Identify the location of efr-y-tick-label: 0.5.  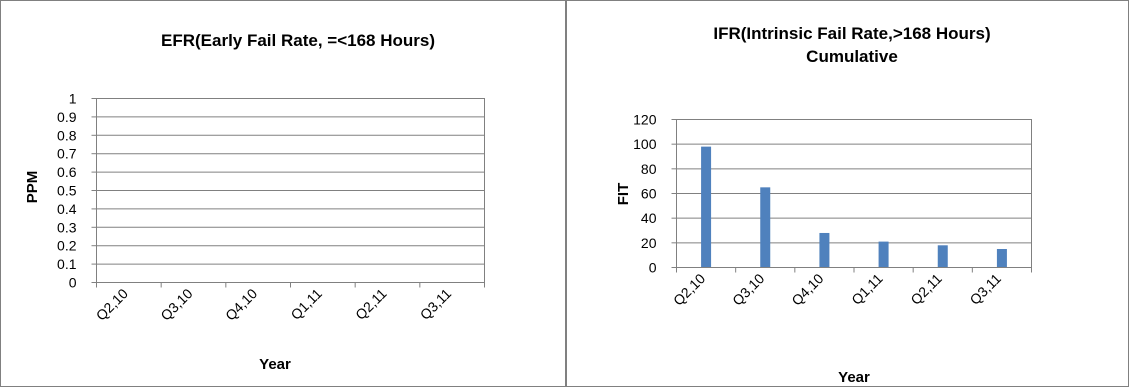
(67, 191).